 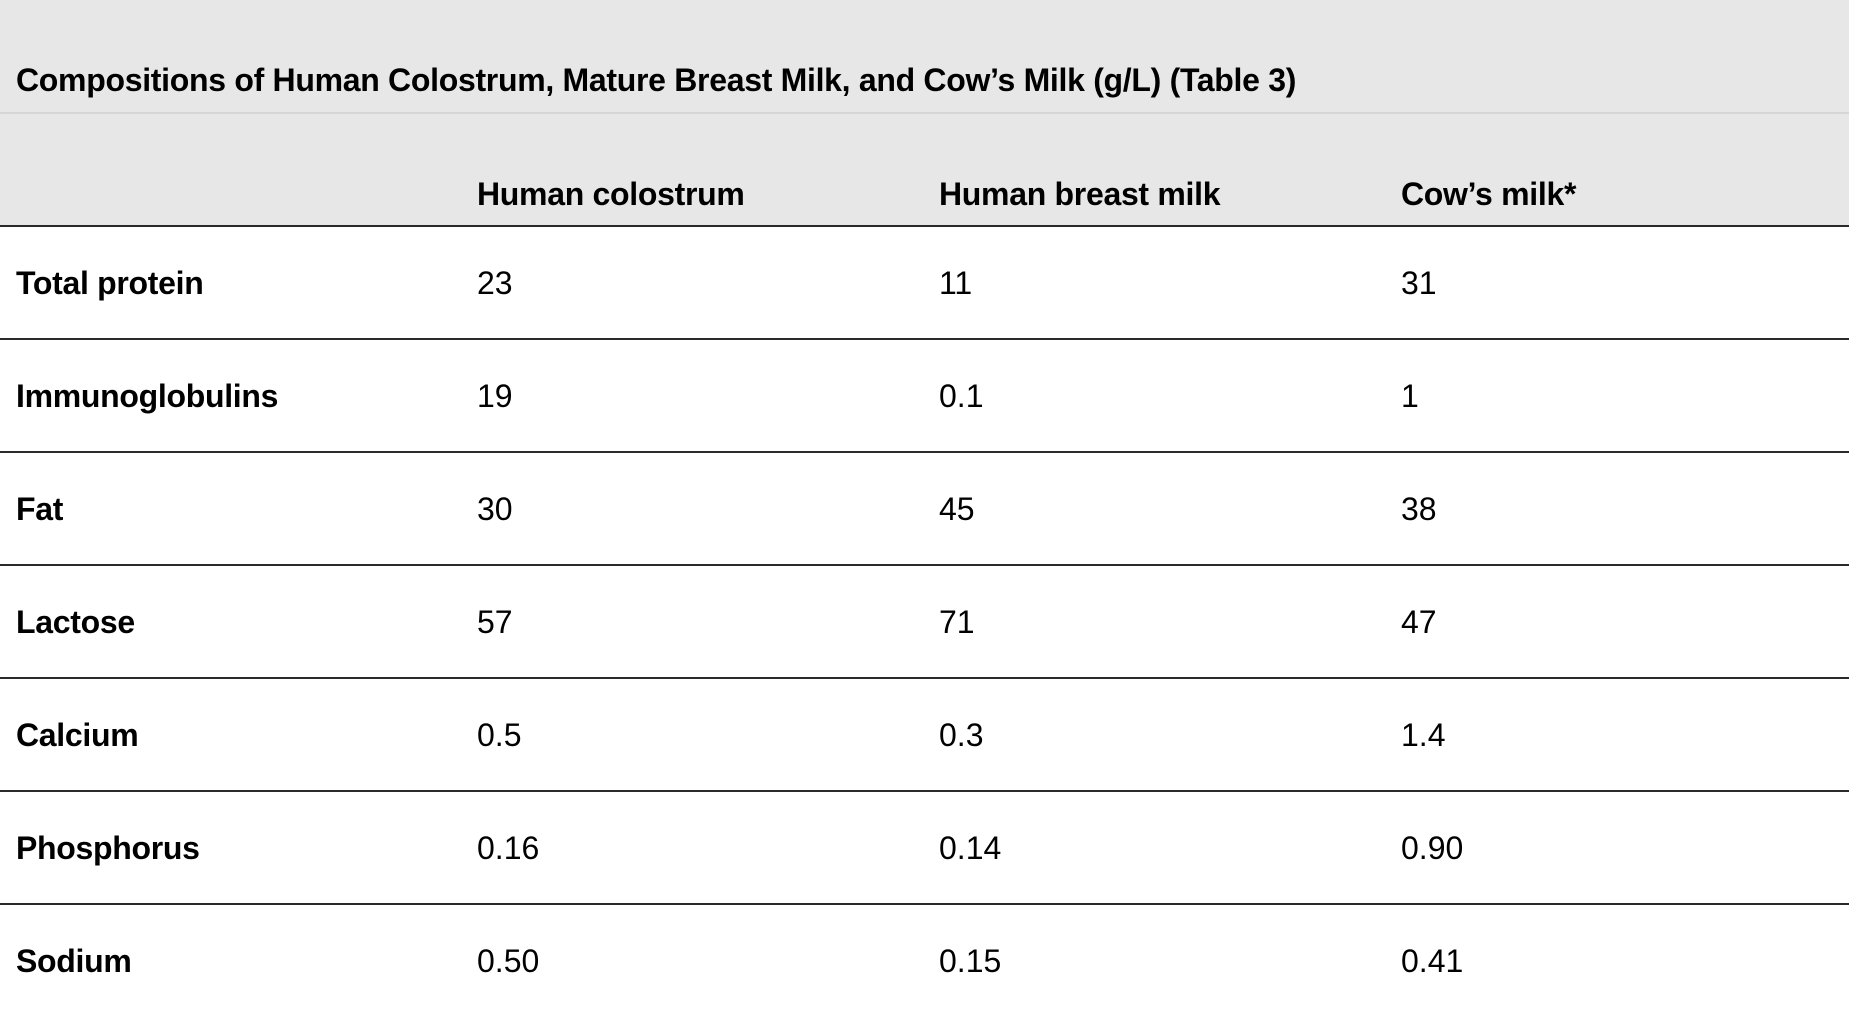 I want to click on row-label: Lactose, so click(x=75, y=622).